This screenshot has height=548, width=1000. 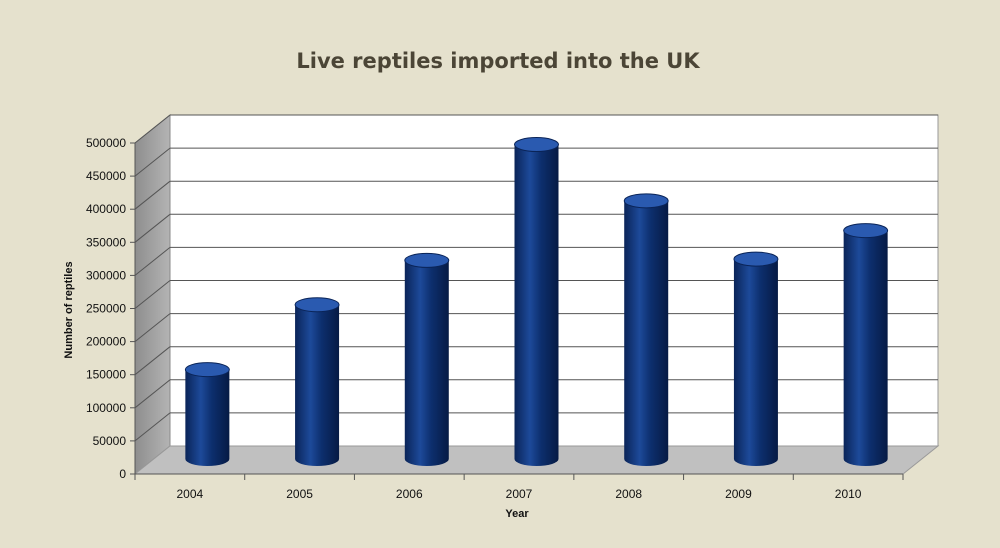 I want to click on y-tick-label: 150000, so click(x=106, y=375).